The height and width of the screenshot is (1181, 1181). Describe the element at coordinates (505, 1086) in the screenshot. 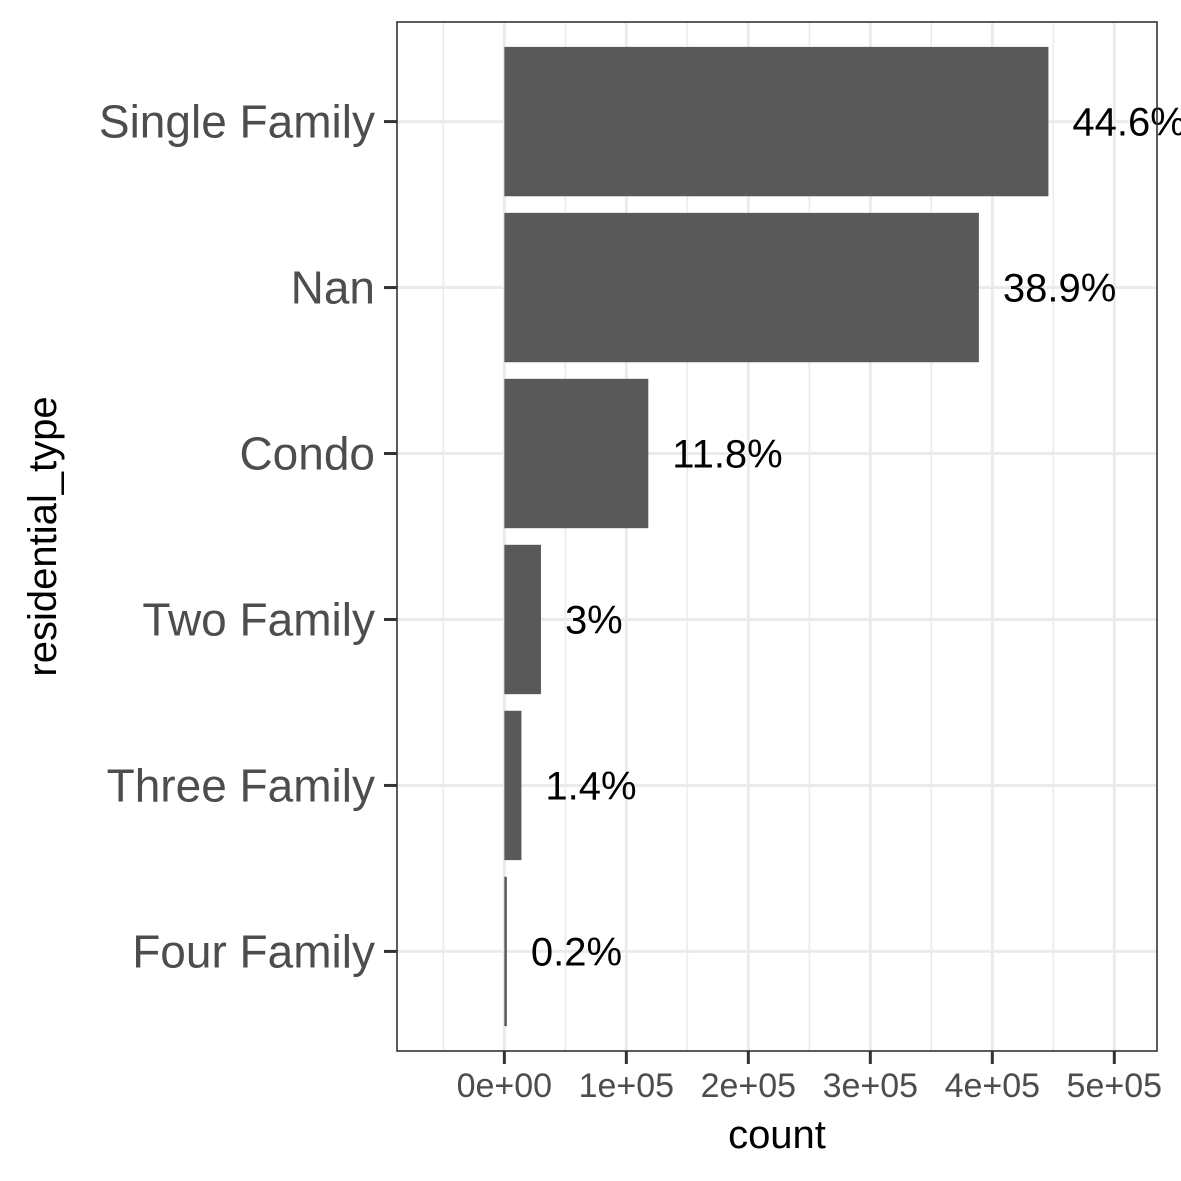

I see `x-tick-label: 0e+00` at that location.